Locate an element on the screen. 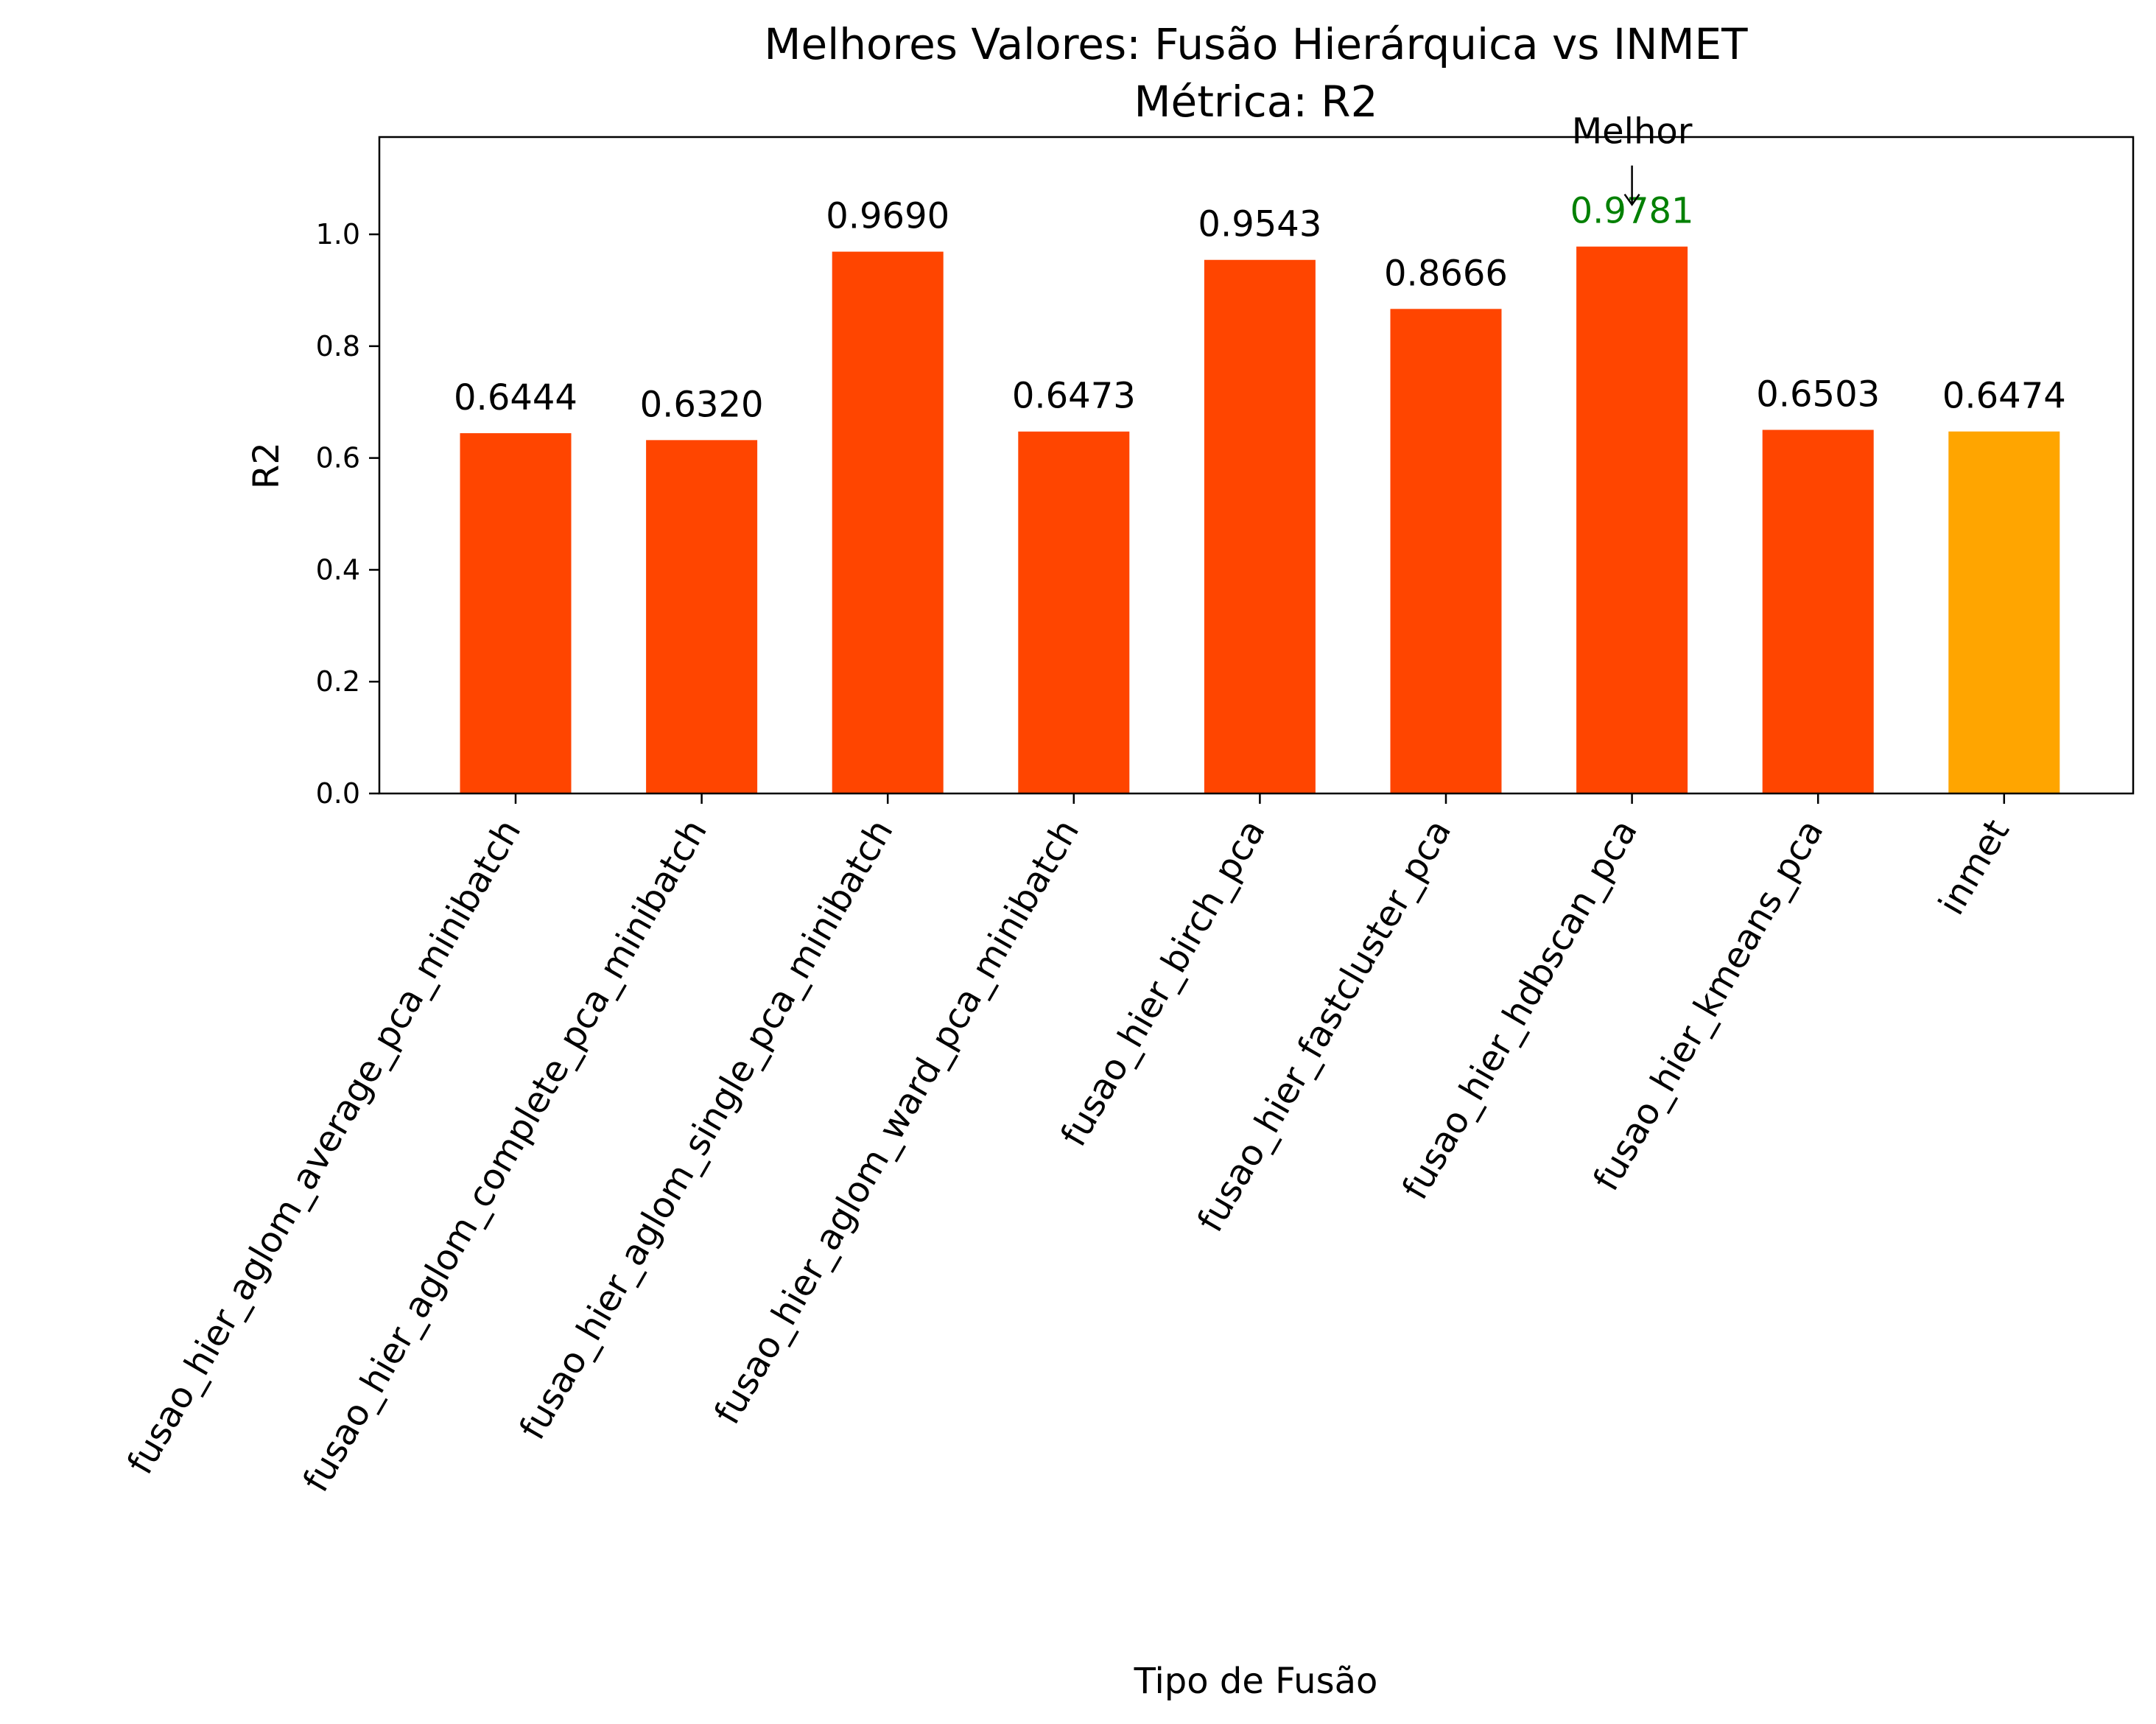 The width and height of the screenshot is (2156, 1724). y-axis-label: R2 is located at coordinates (266, 465).